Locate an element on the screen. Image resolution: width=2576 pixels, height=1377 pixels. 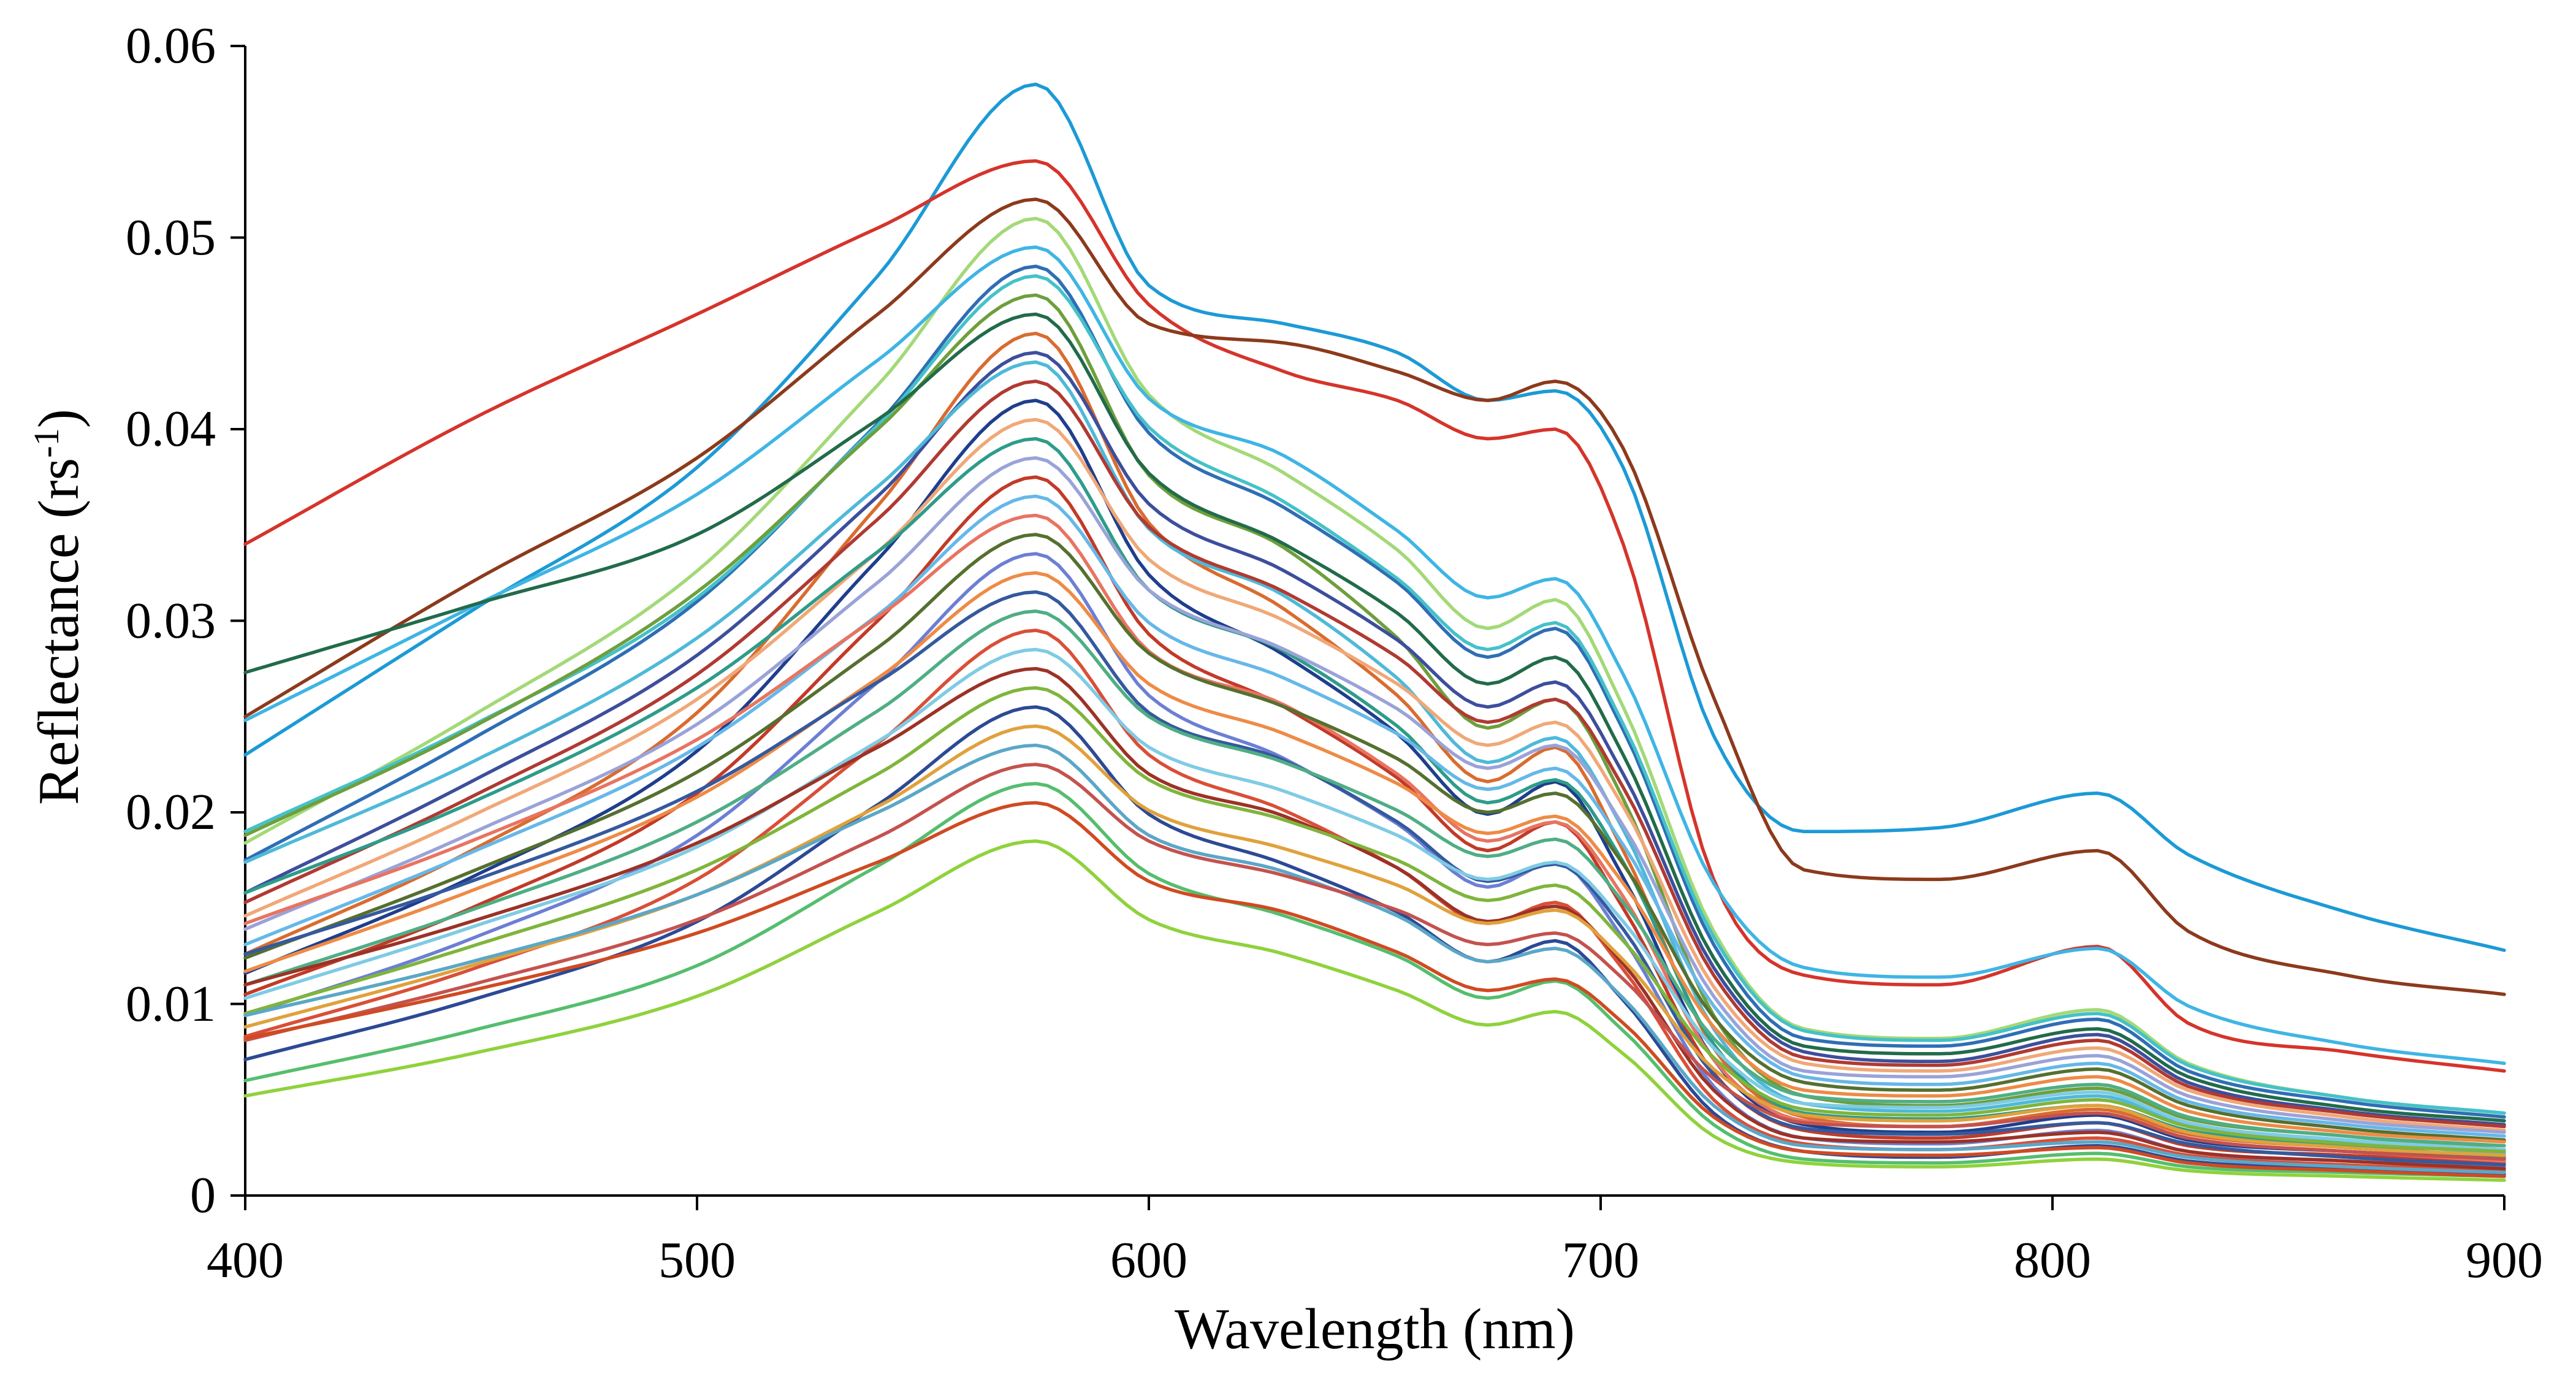
y-axis-title: Reflectance (rs-1) is located at coordinates (53, 607).